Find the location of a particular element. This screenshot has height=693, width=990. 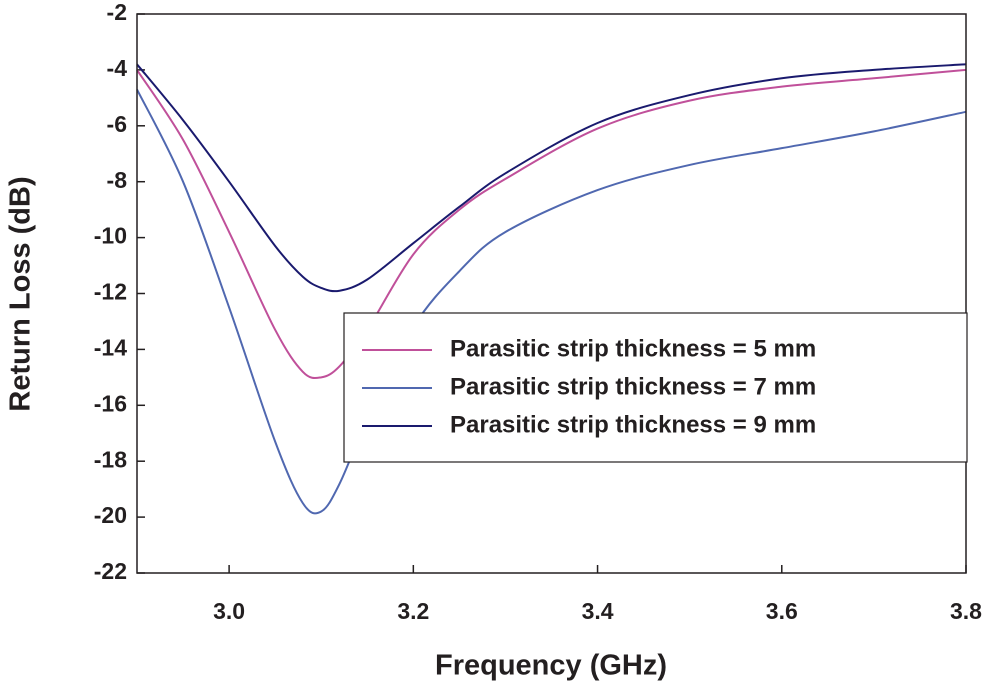

x-tick-label: 3.6 is located at coordinates (782, 611).